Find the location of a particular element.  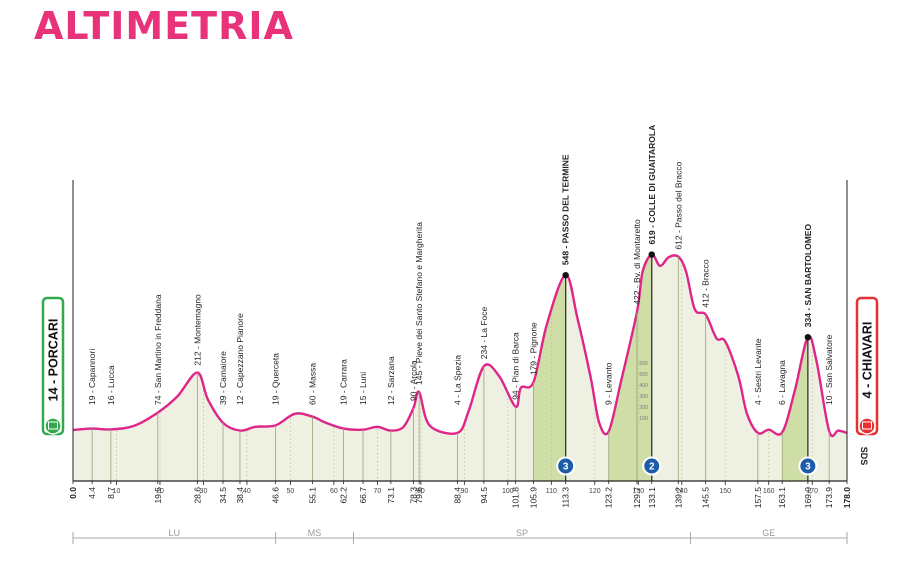

waypoint-label: 9 - Levanto is located at coordinates (609, 383).